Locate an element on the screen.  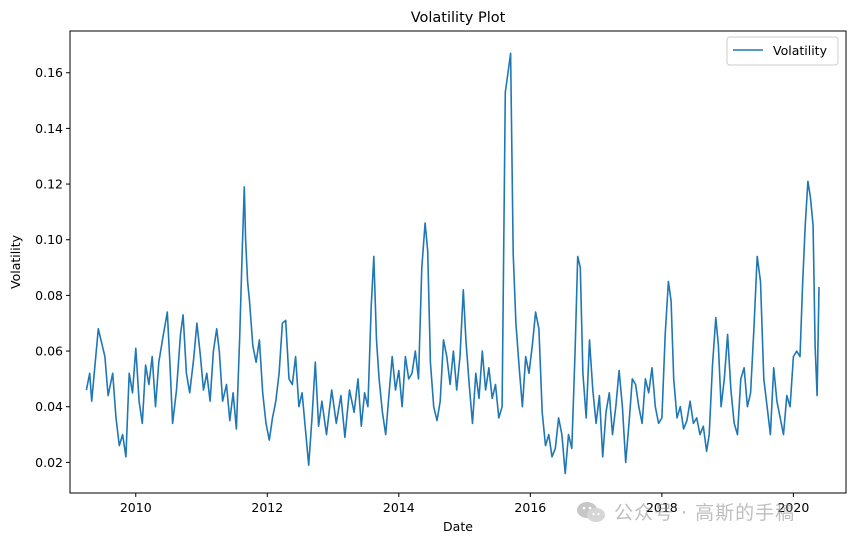
y-tick-label: 0.04 is located at coordinates (49, 406).